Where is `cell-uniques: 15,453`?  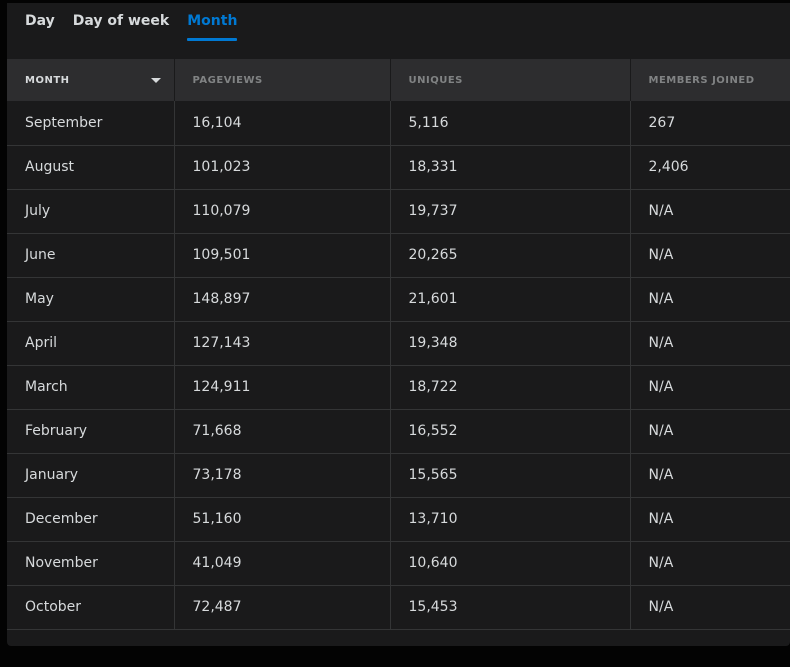 cell-uniques: 15,453 is located at coordinates (510, 607).